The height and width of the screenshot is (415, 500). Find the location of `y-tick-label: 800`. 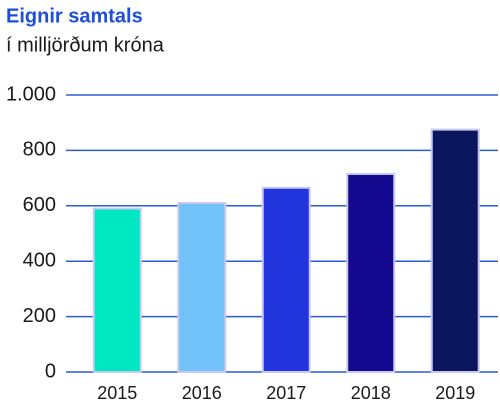

y-tick-label: 800 is located at coordinates (39, 150).